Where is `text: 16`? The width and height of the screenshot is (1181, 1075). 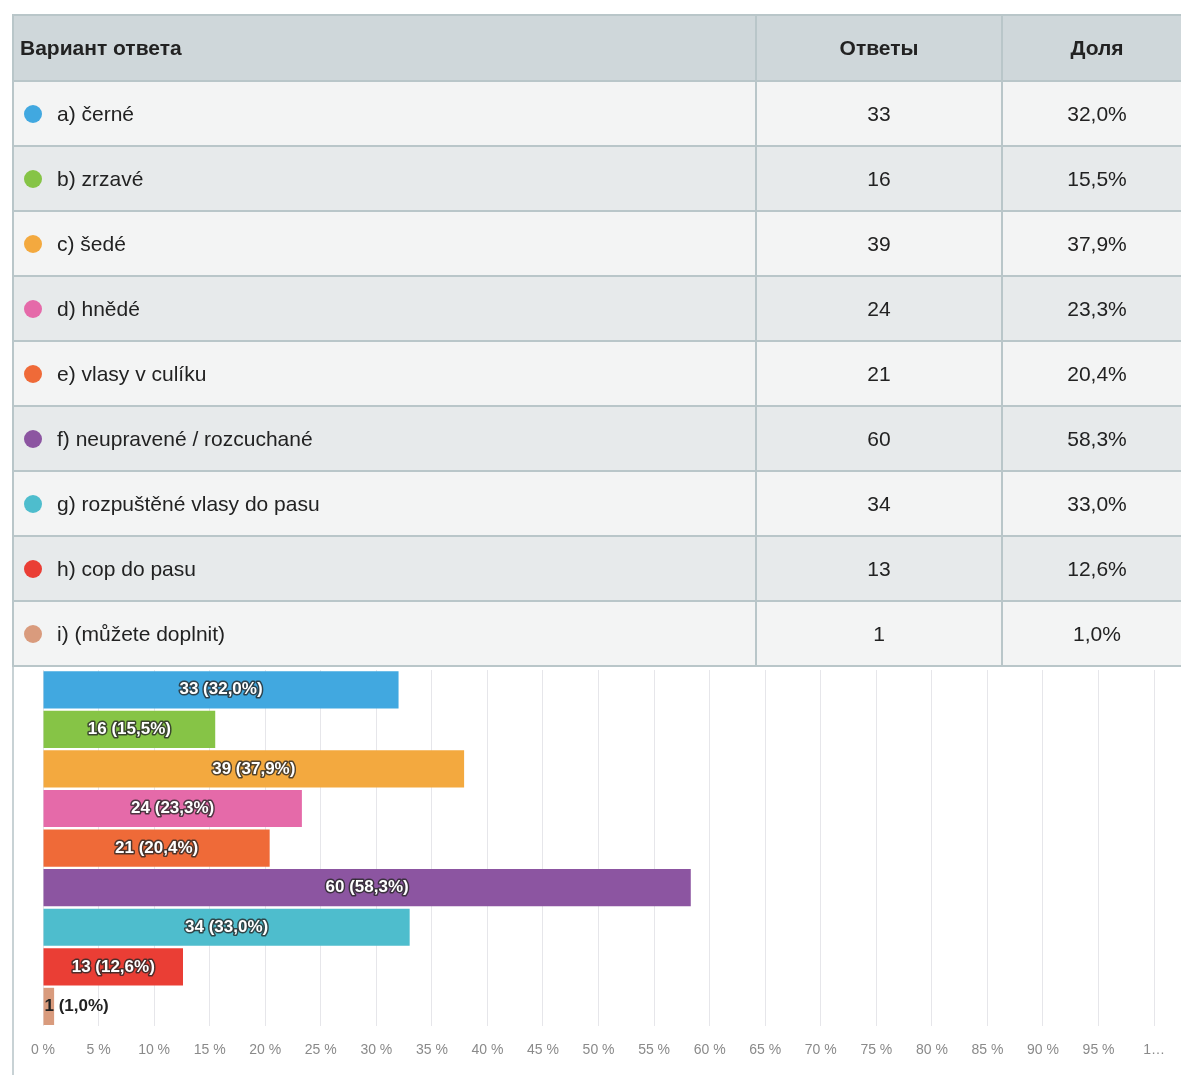 text: 16 is located at coordinates (880, 178).